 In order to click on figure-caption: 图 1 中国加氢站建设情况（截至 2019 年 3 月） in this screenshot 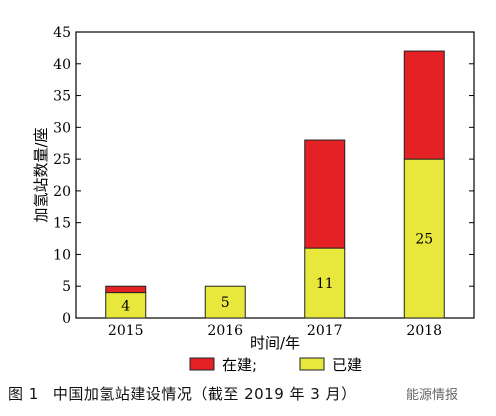, I will do `click(182, 393)`.